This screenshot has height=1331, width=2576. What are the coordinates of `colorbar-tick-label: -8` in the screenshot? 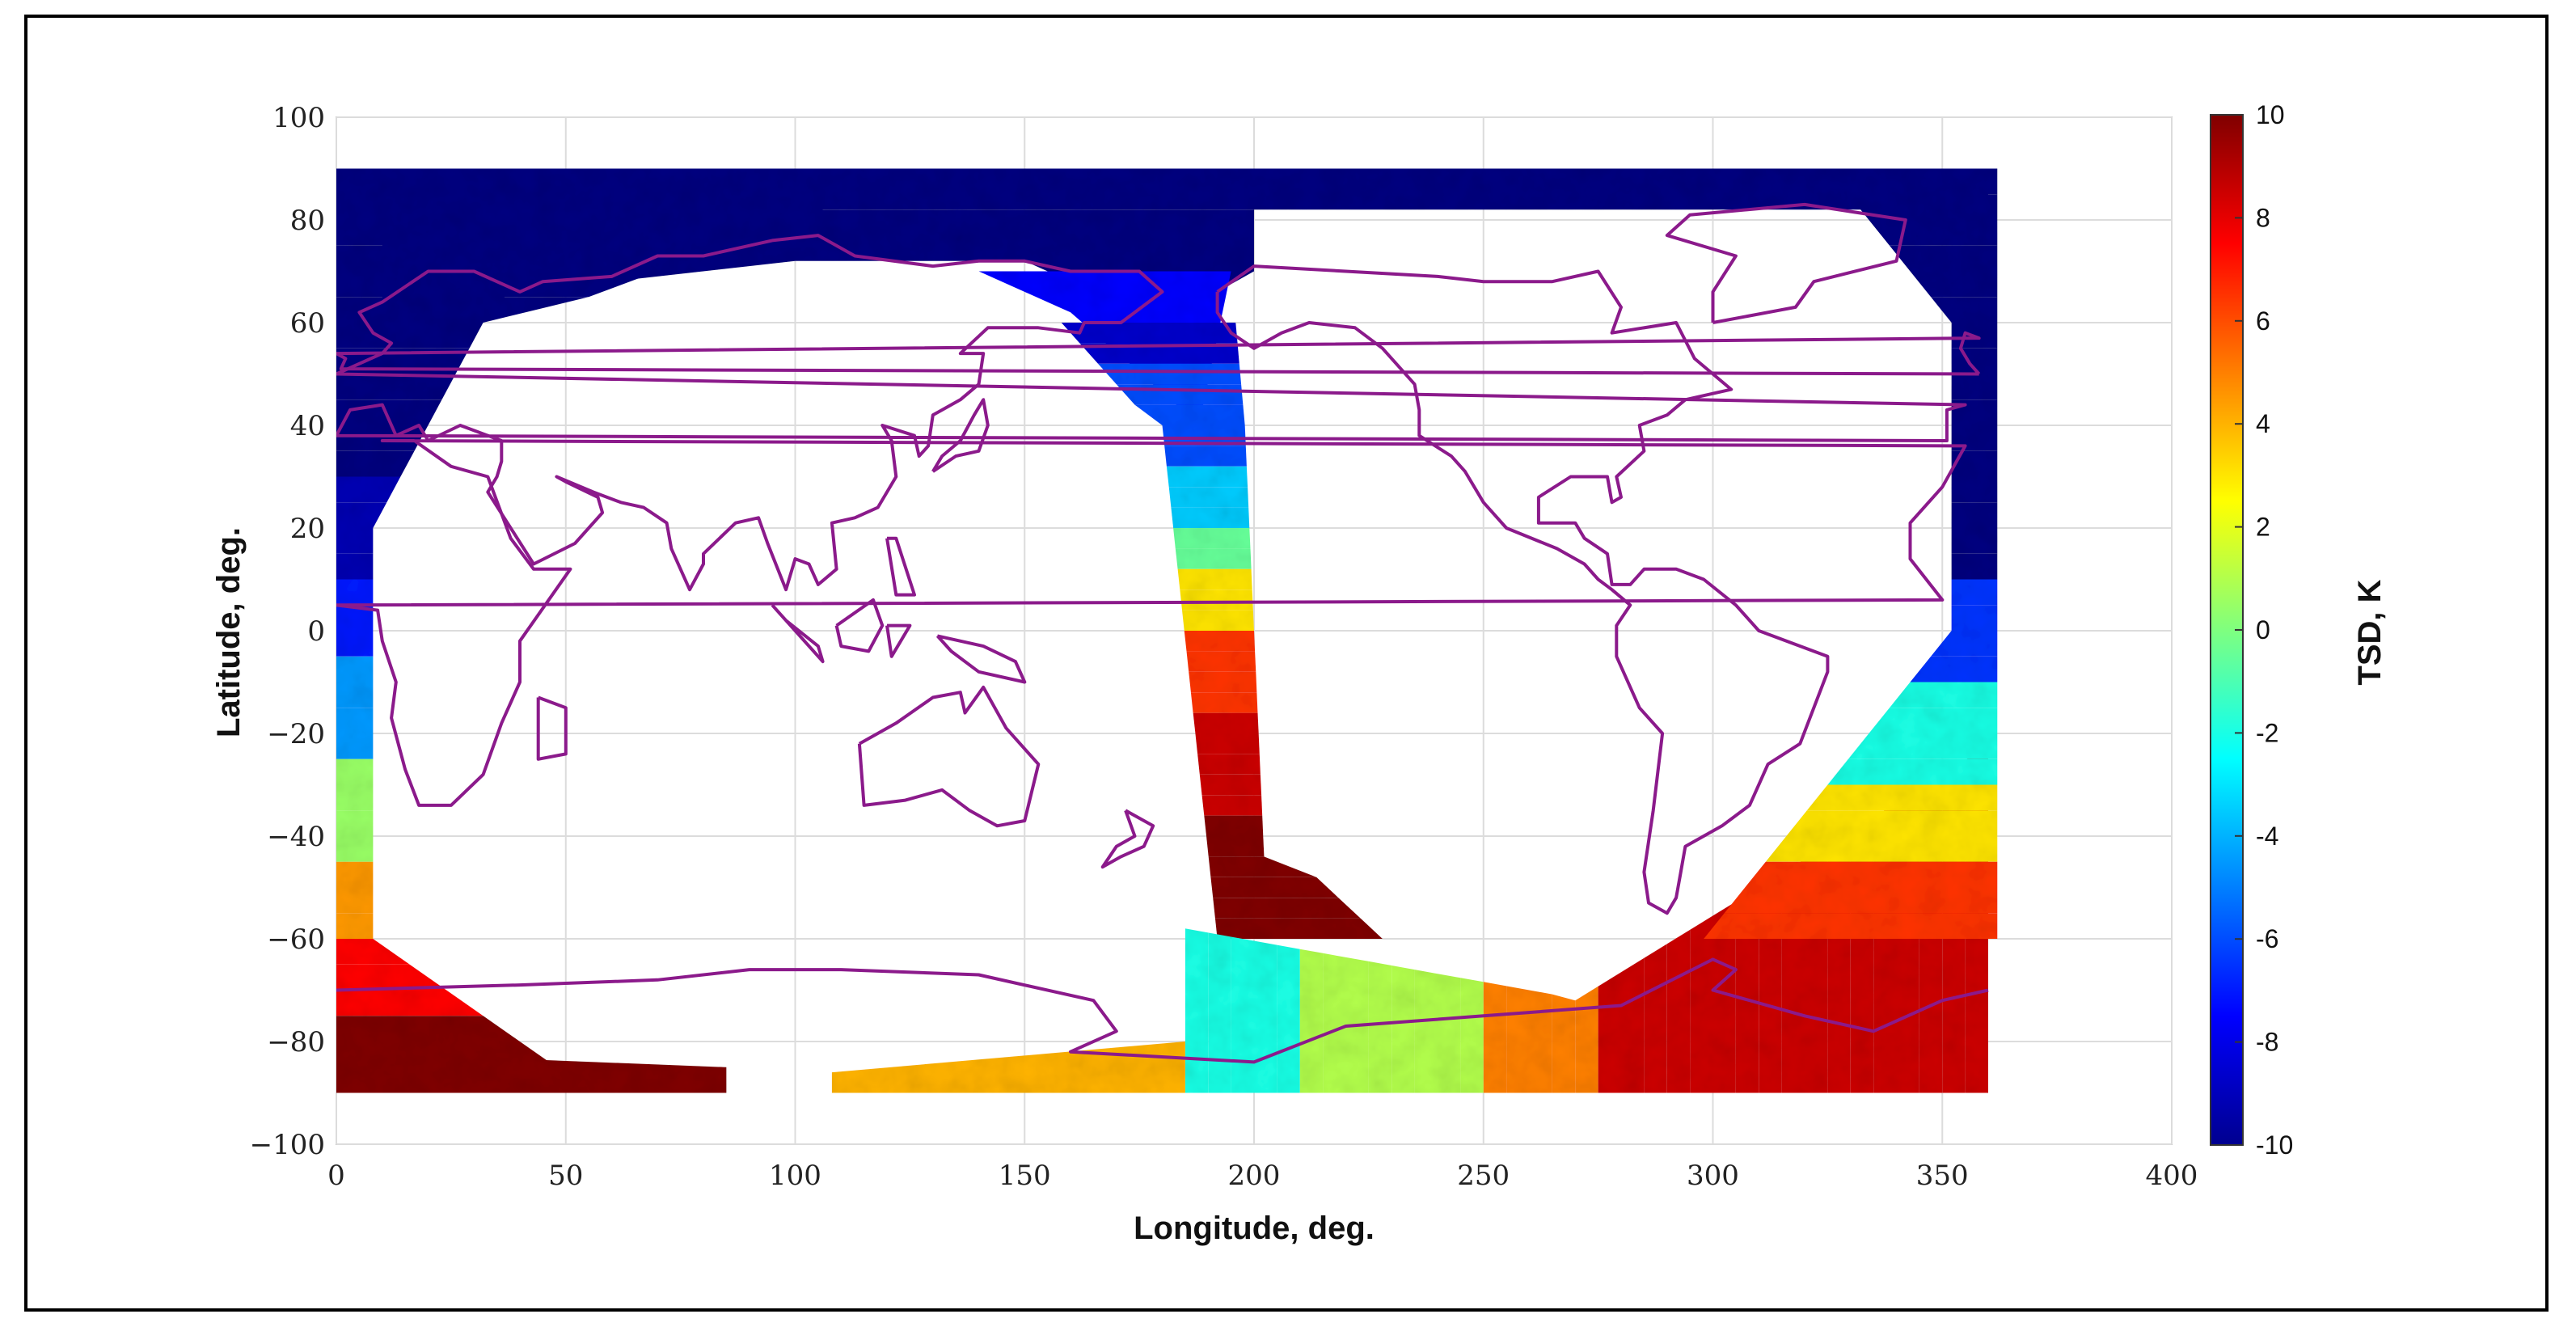 It's located at (2267, 1042).